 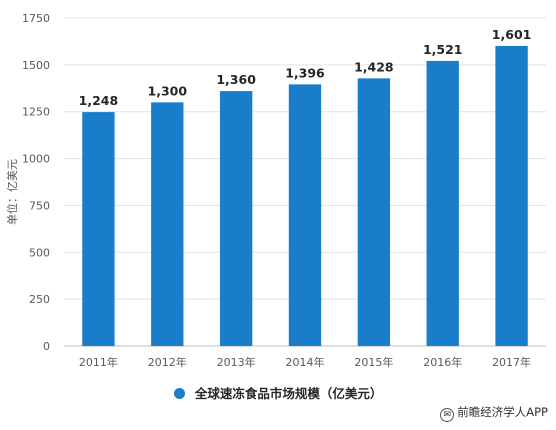 I want to click on x-tick-label: 2016年, so click(x=442, y=362).